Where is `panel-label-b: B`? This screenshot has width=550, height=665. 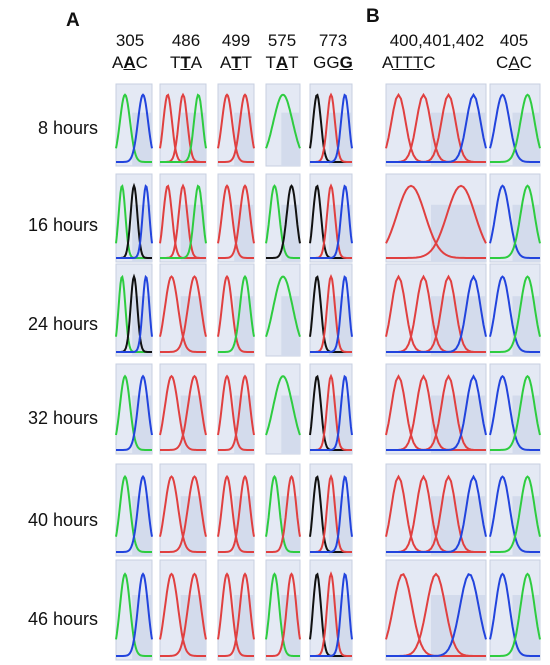 panel-label-b: B is located at coordinates (373, 16).